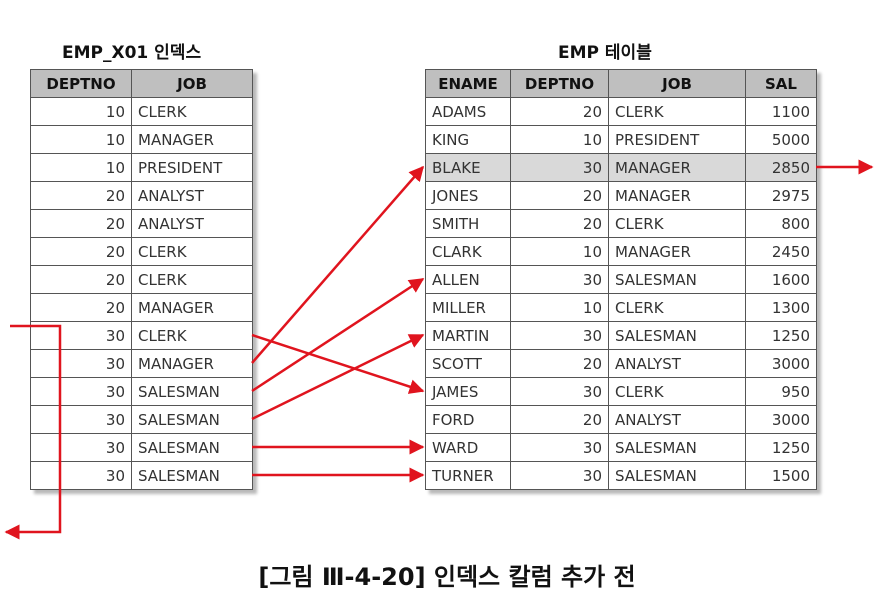  I want to click on emp-sal-cell: 1100, so click(781, 111).